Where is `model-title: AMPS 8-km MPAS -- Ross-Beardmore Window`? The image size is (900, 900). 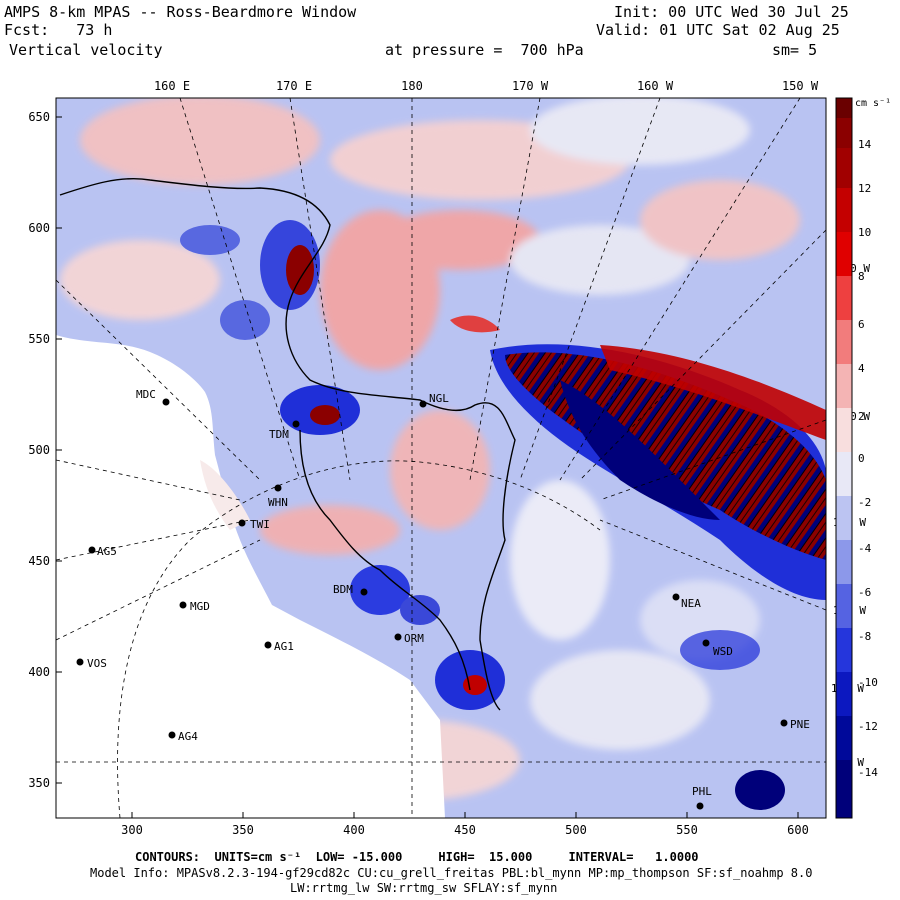
model-title: AMPS 8-km MPAS -- Ross-Beardmore Window is located at coordinates (180, 12).